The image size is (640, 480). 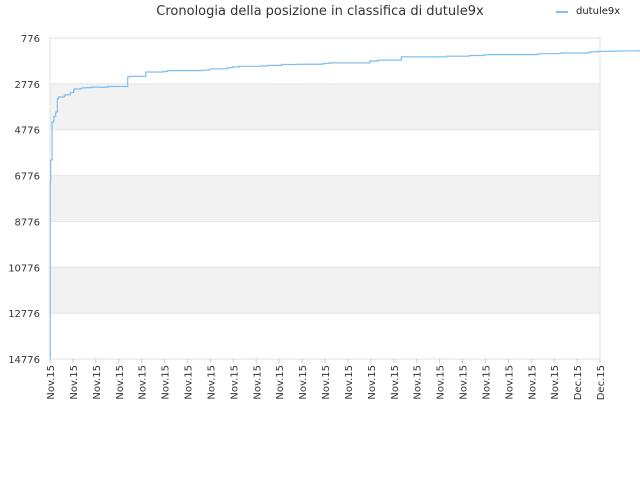 I want to click on y-tick-label: 8776, so click(x=27, y=222).